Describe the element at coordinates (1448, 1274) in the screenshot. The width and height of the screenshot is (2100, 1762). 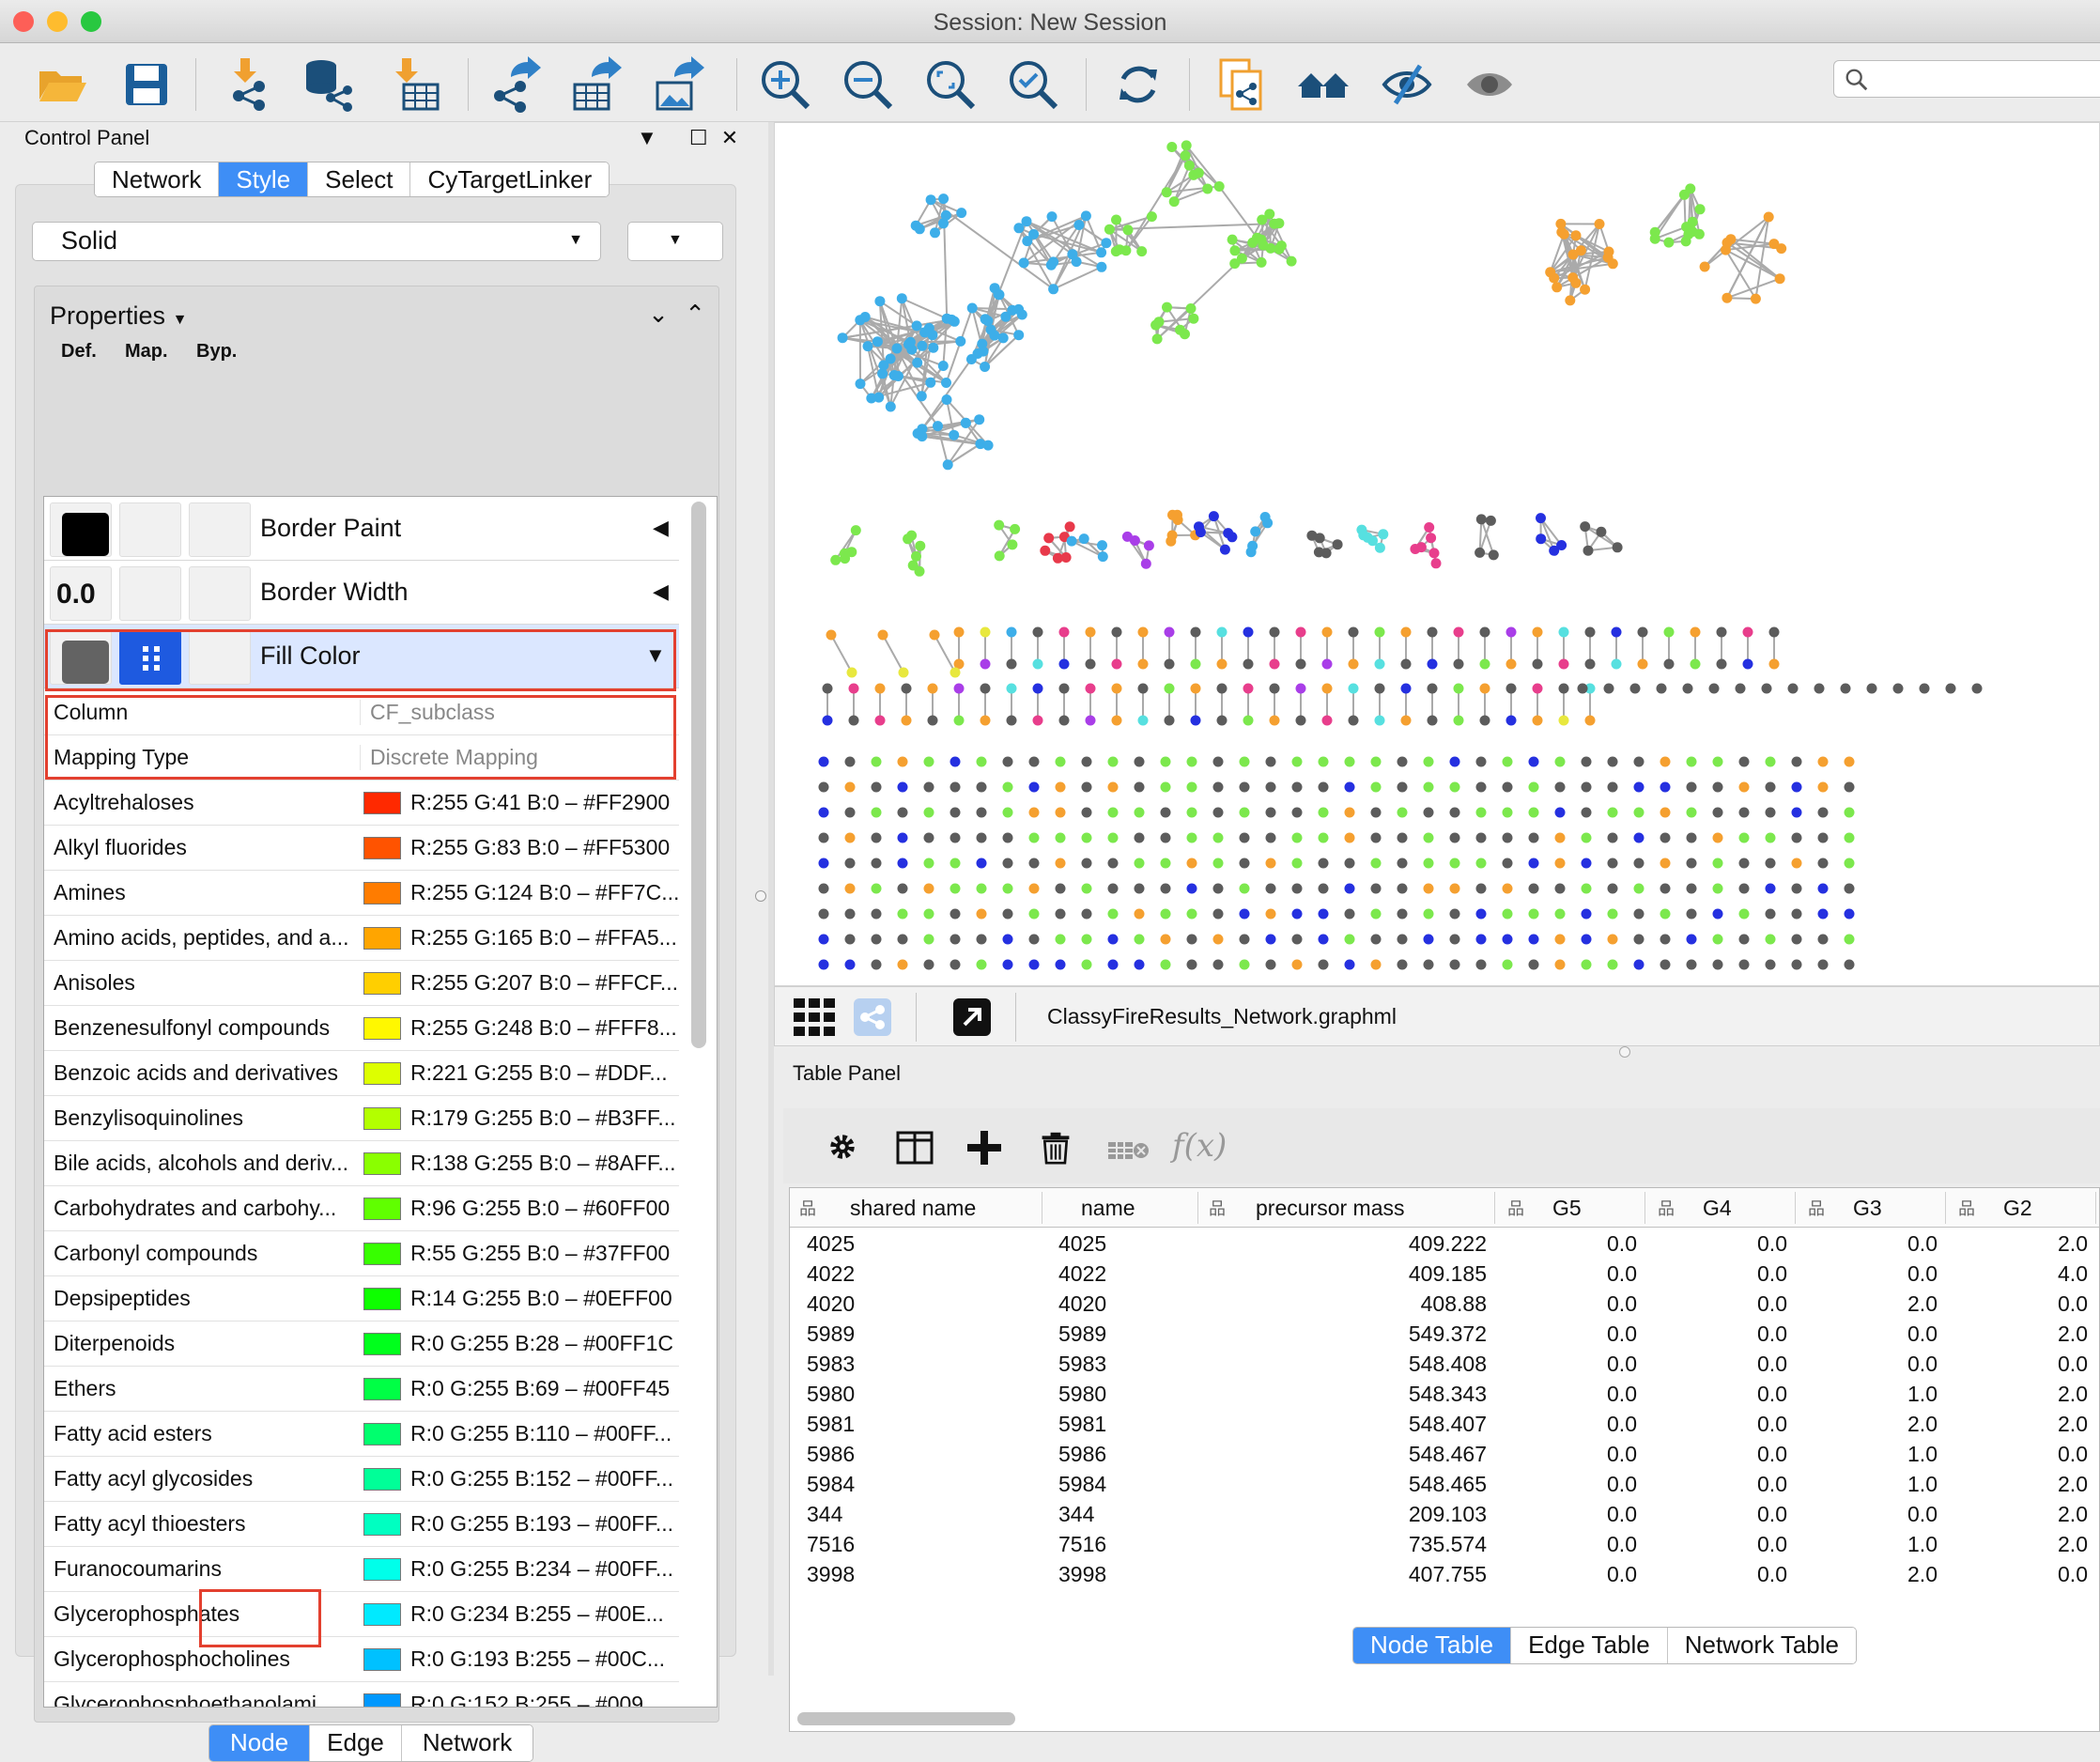
I see `table-cell: 409.185` at that location.